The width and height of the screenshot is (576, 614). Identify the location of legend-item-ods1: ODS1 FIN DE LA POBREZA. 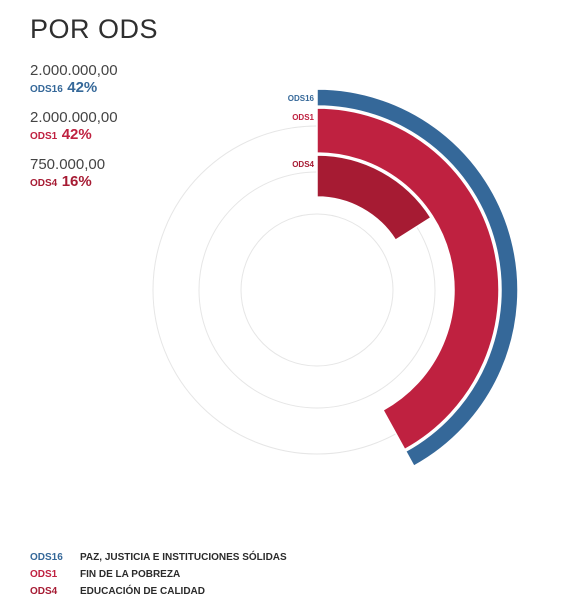
(158, 574).